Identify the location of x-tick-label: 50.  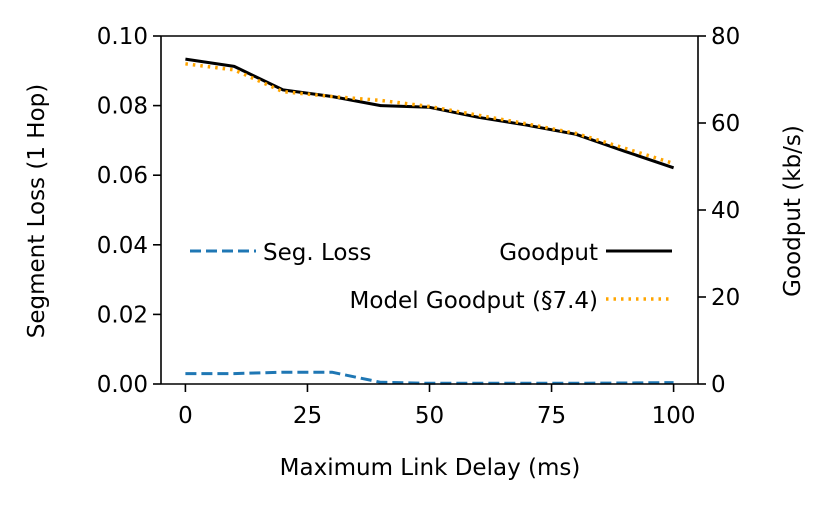
(429, 416).